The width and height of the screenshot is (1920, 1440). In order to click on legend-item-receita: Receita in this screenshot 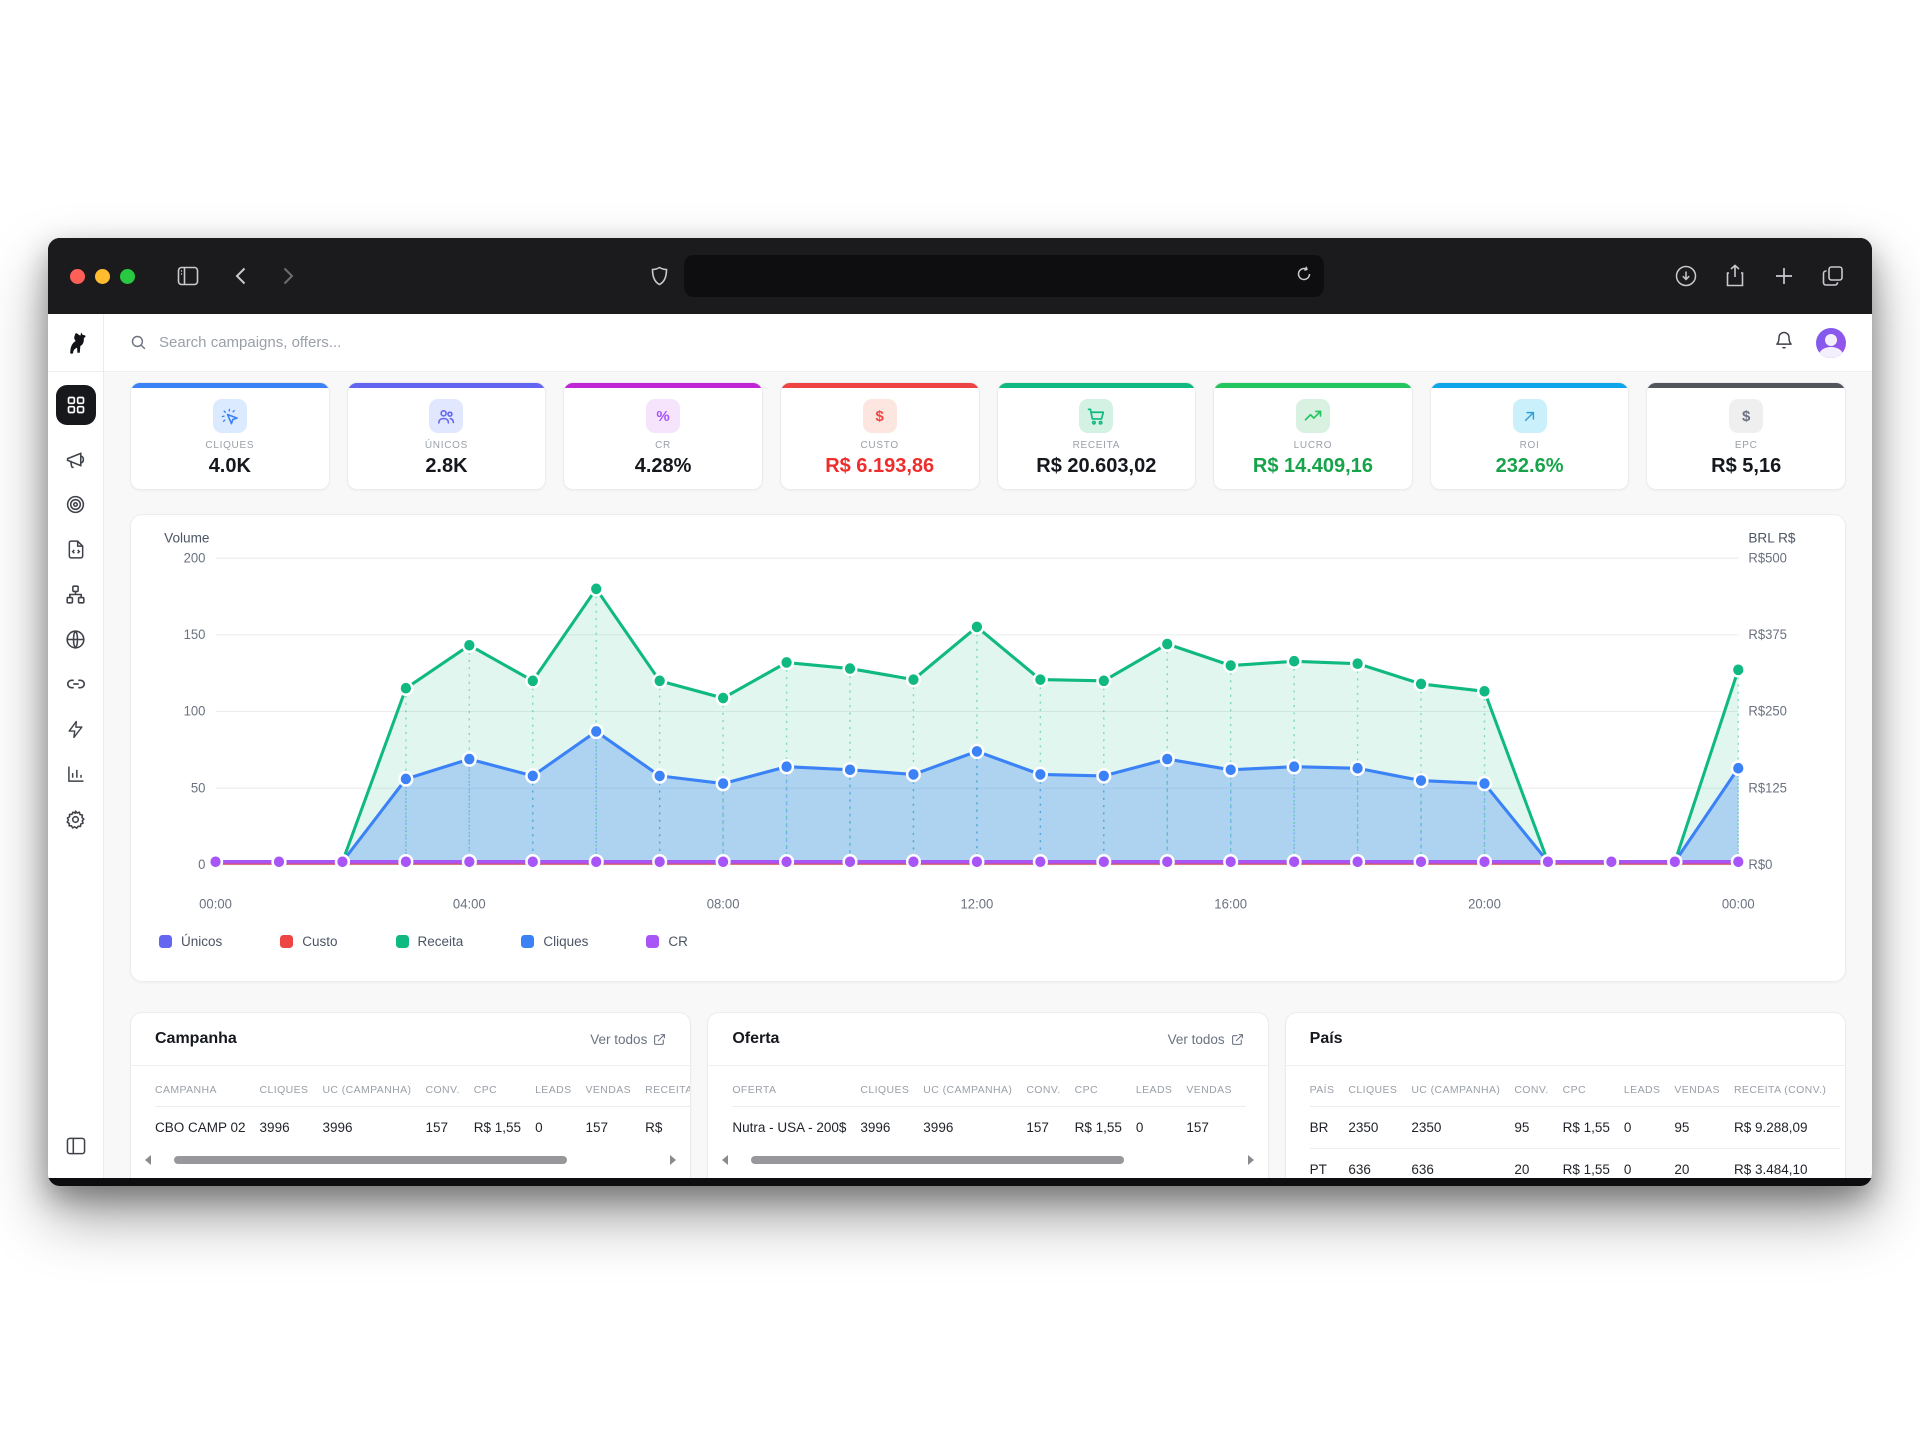, I will do `click(429, 941)`.